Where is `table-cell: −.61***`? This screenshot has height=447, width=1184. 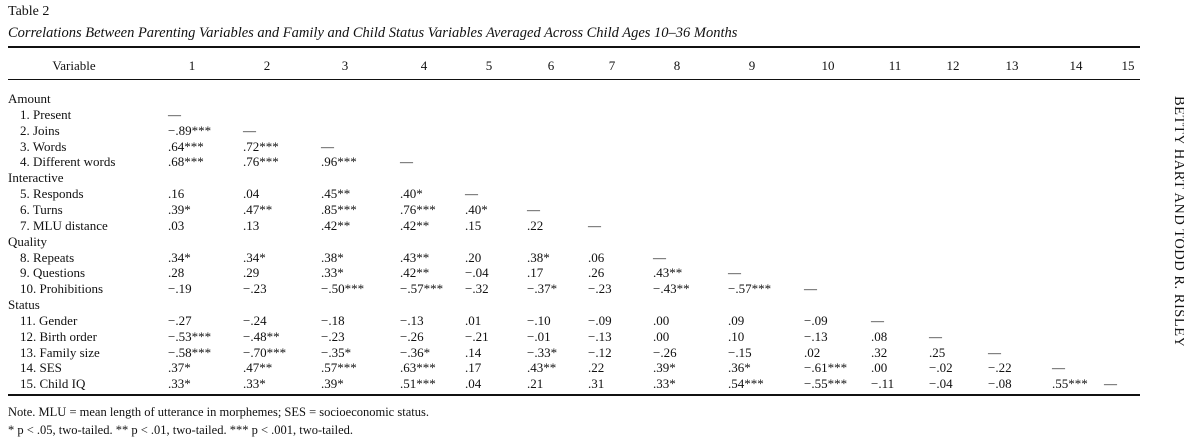
table-cell: −.61*** is located at coordinates (826, 368).